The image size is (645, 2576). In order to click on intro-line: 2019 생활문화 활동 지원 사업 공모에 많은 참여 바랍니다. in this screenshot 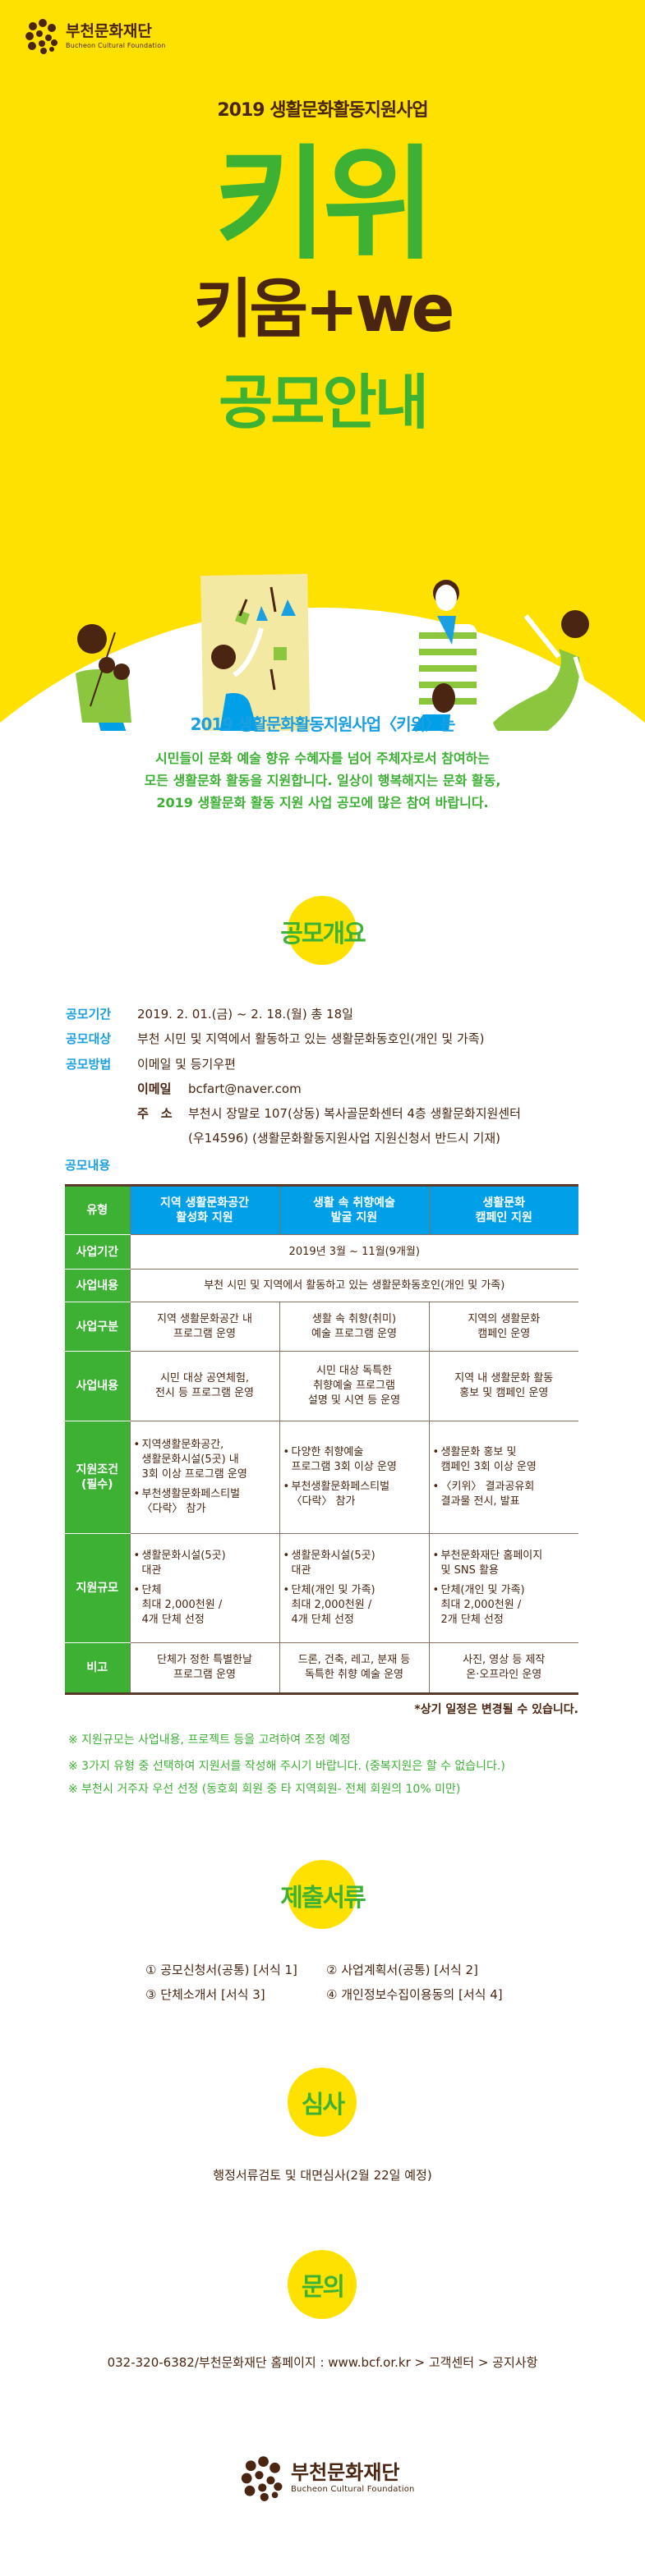, I will do `click(322, 802)`.